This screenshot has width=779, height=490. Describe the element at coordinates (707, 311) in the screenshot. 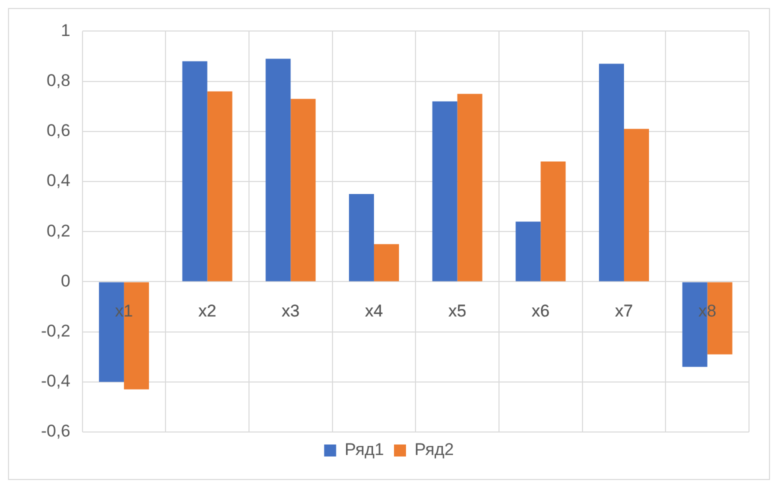

I see `x-tick-label: x8` at that location.